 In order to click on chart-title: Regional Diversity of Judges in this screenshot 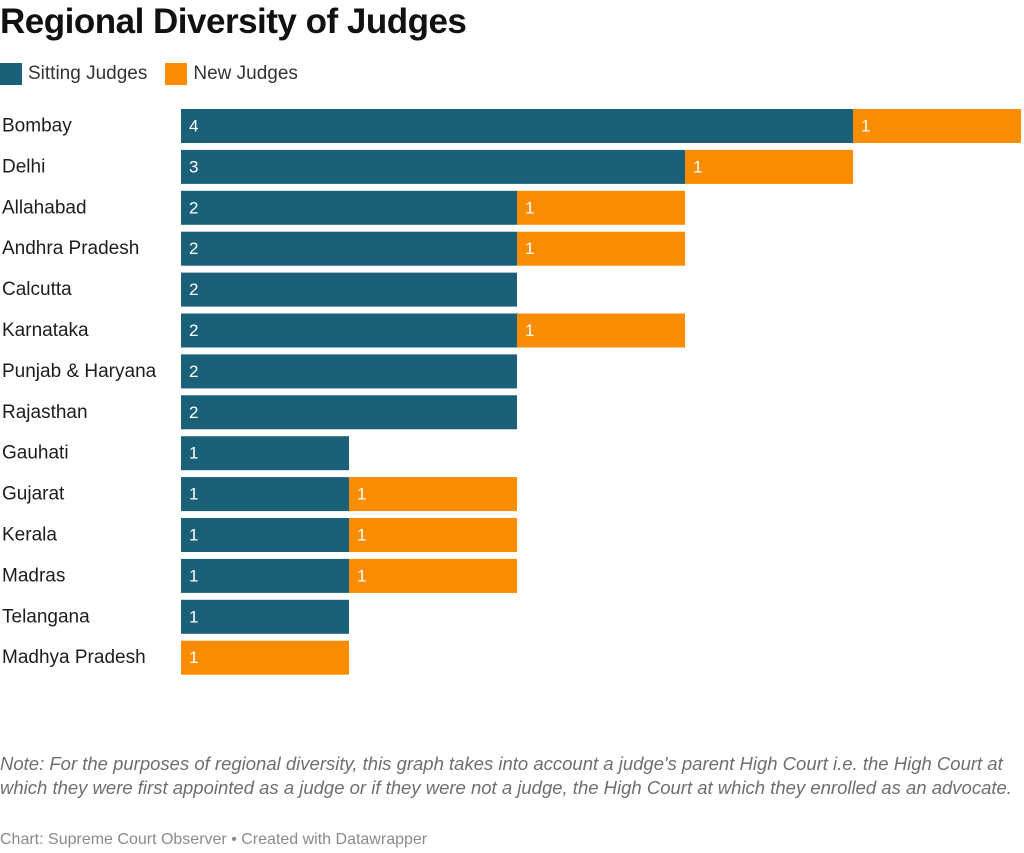, I will do `click(233, 21)`.